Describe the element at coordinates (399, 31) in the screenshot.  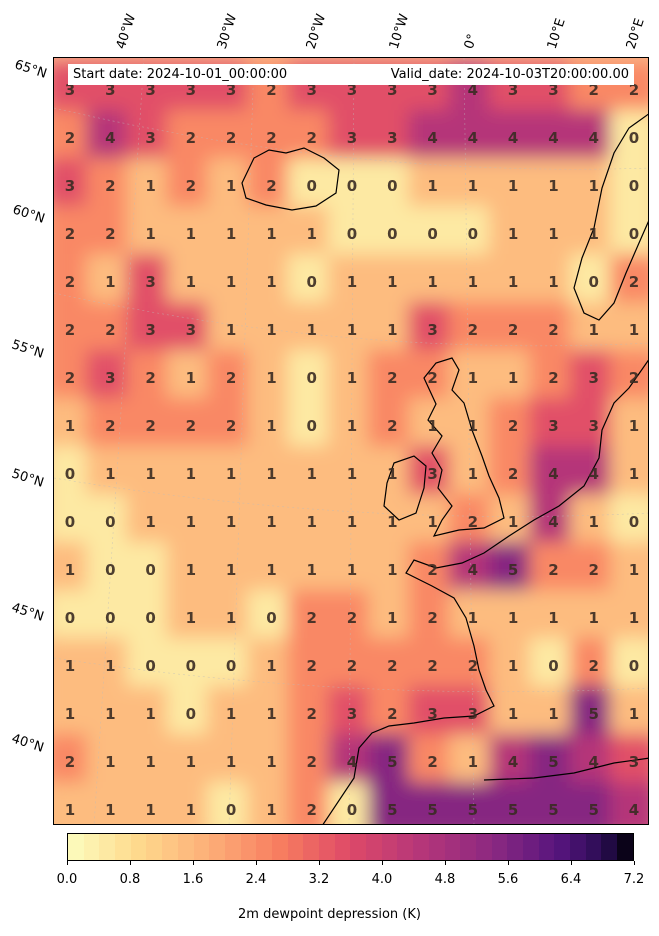
I see `lon-label-10w: 10°W` at that location.